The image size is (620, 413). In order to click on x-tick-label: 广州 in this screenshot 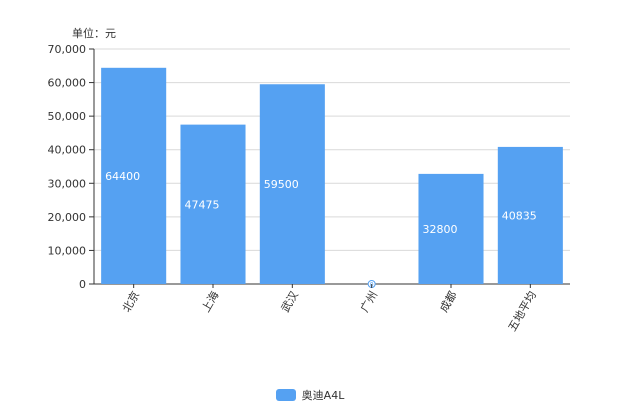, I will do `click(369, 302)`.